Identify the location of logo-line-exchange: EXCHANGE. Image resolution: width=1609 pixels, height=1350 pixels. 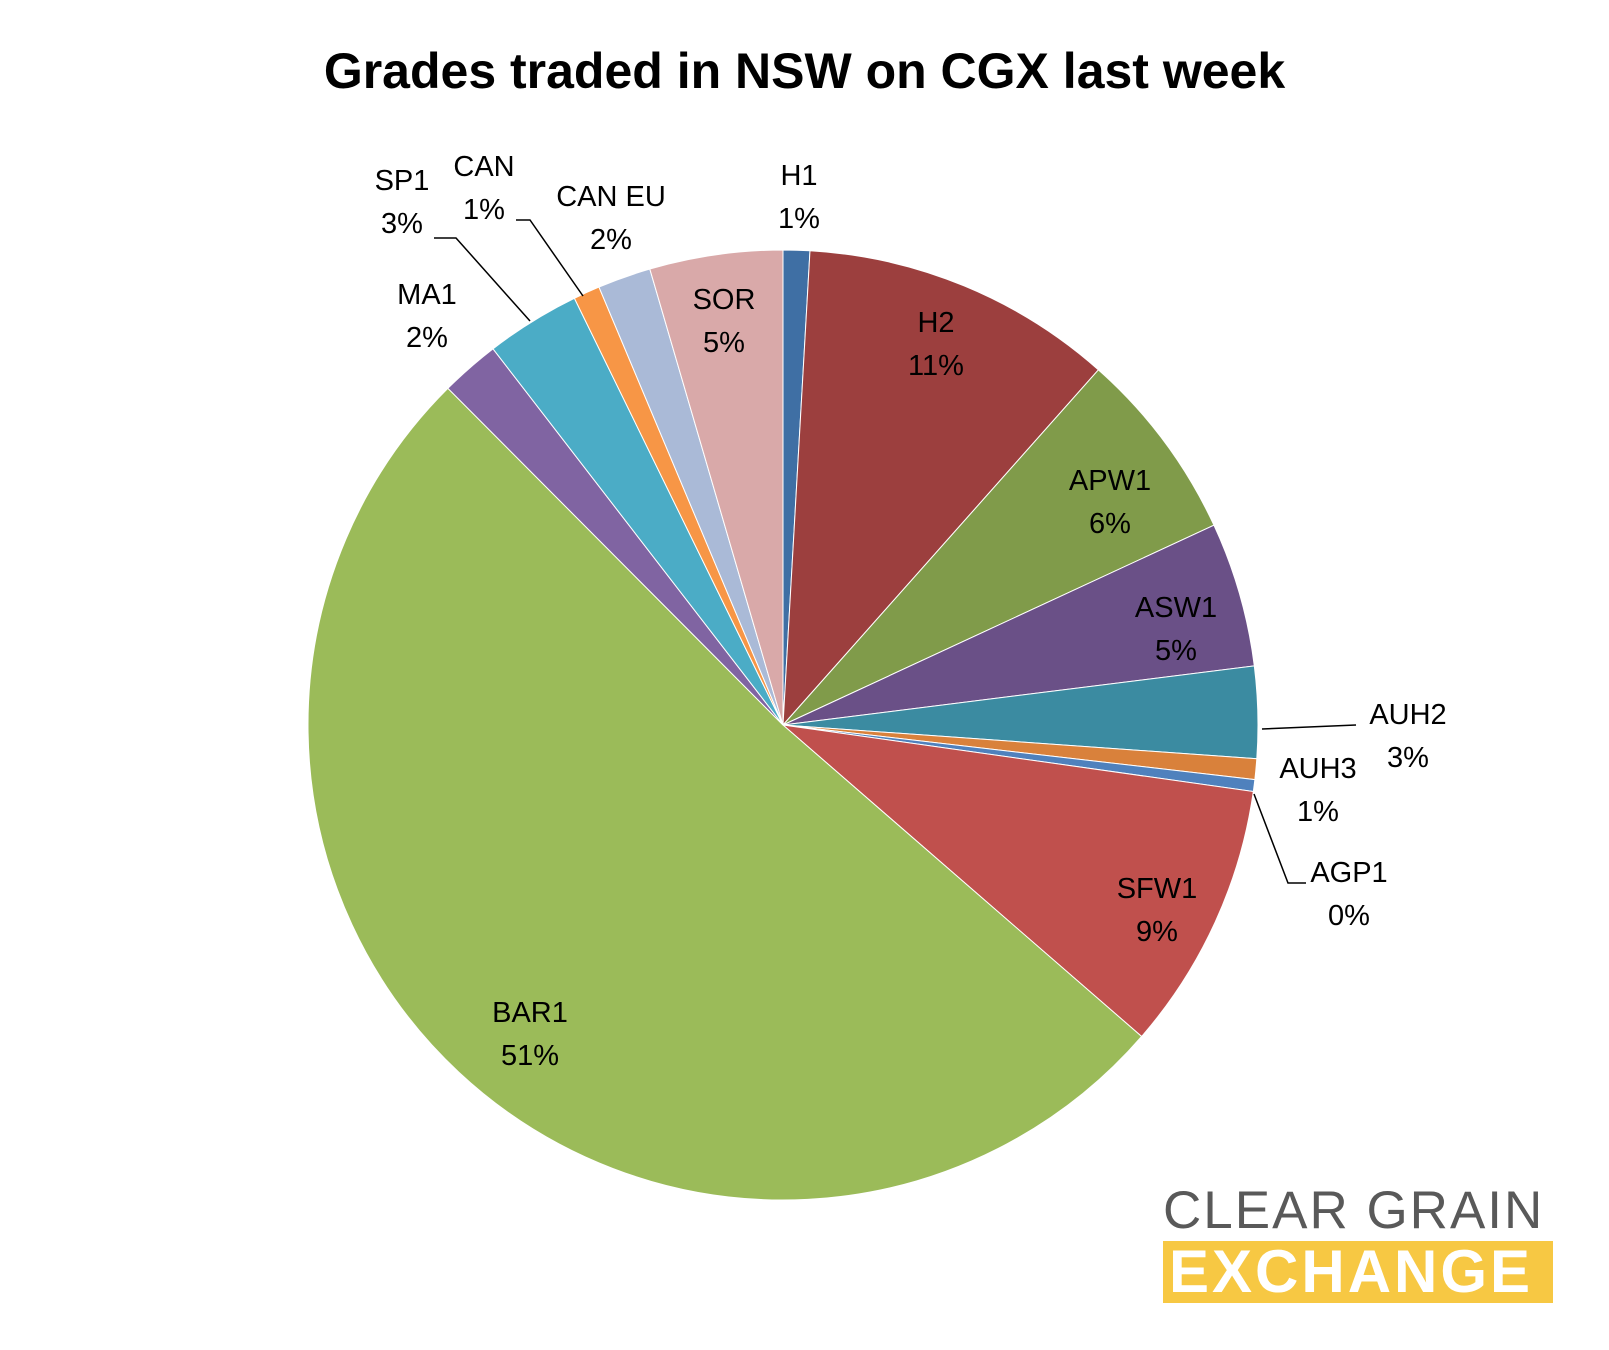
(1358, 1272).